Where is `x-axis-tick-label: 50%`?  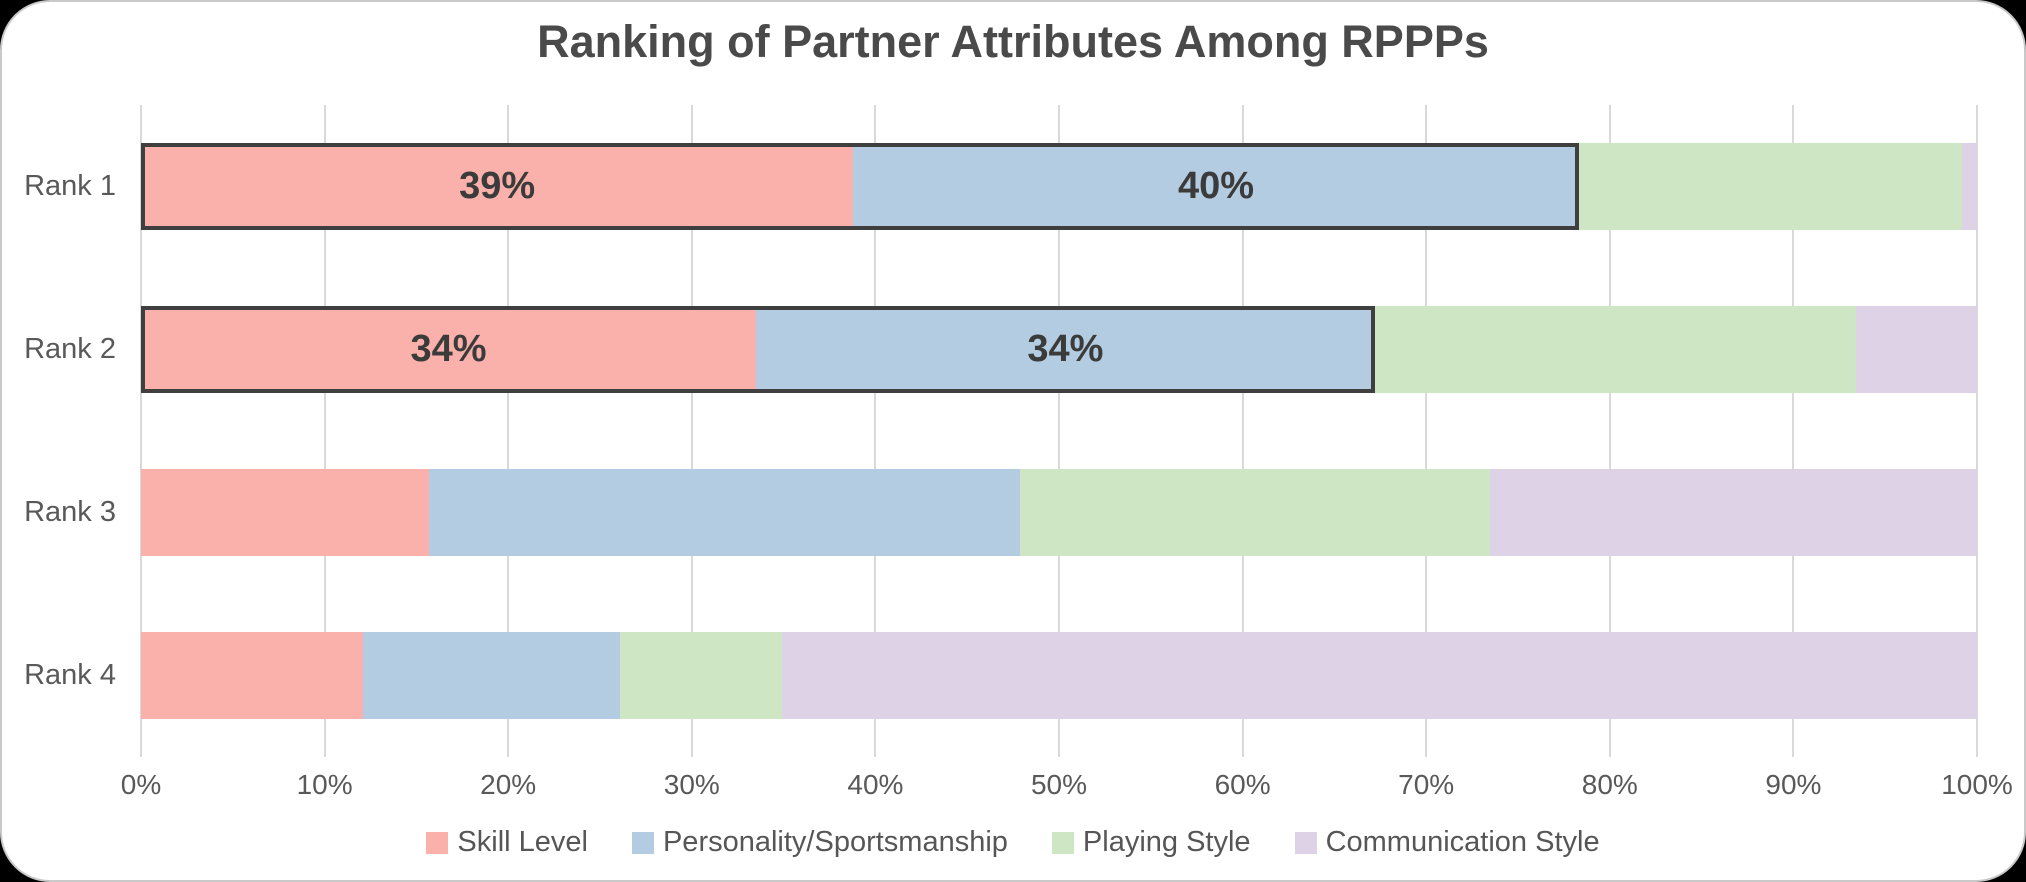 x-axis-tick-label: 50% is located at coordinates (1059, 784).